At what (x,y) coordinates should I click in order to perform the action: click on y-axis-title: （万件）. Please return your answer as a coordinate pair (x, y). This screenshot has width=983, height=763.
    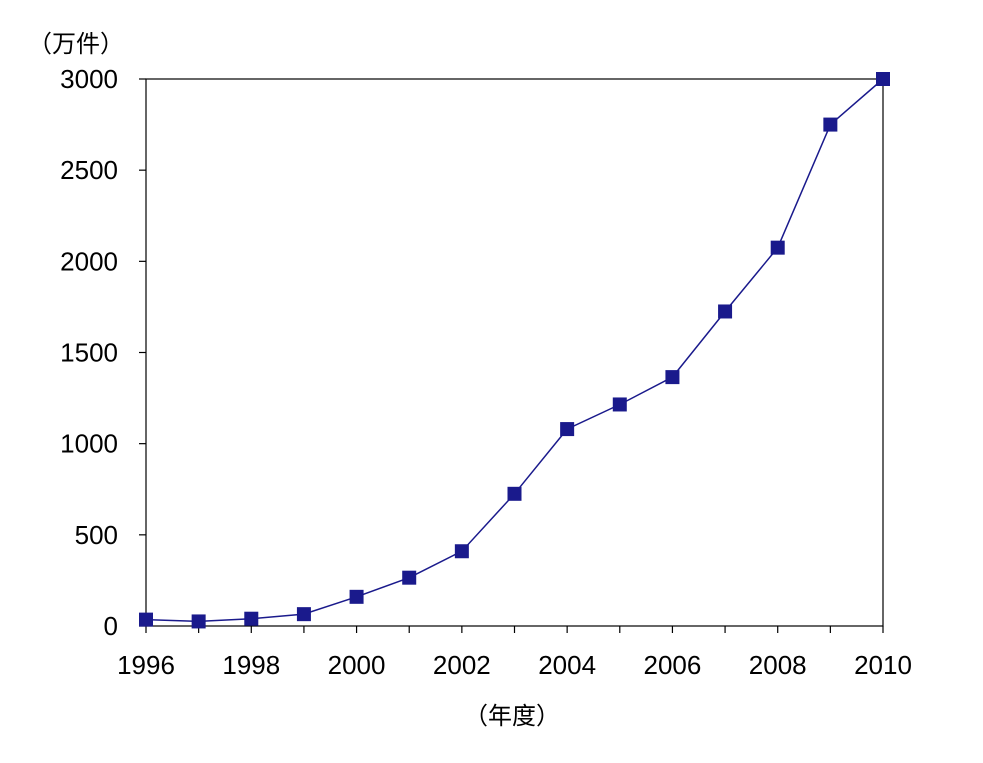
    Looking at the image, I should click on (76, 44).